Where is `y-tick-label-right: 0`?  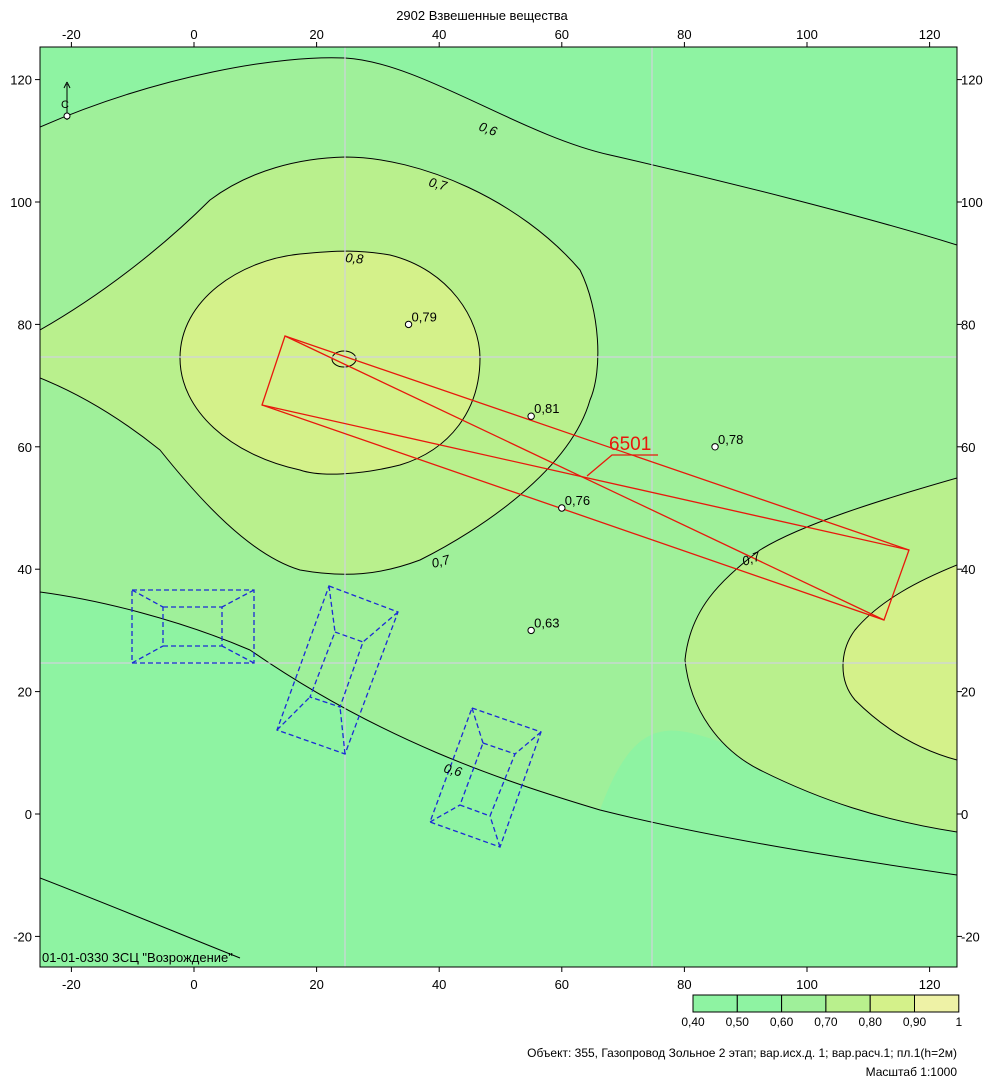 y-tick-label-right: 0 is located at coordinates (964, 814).